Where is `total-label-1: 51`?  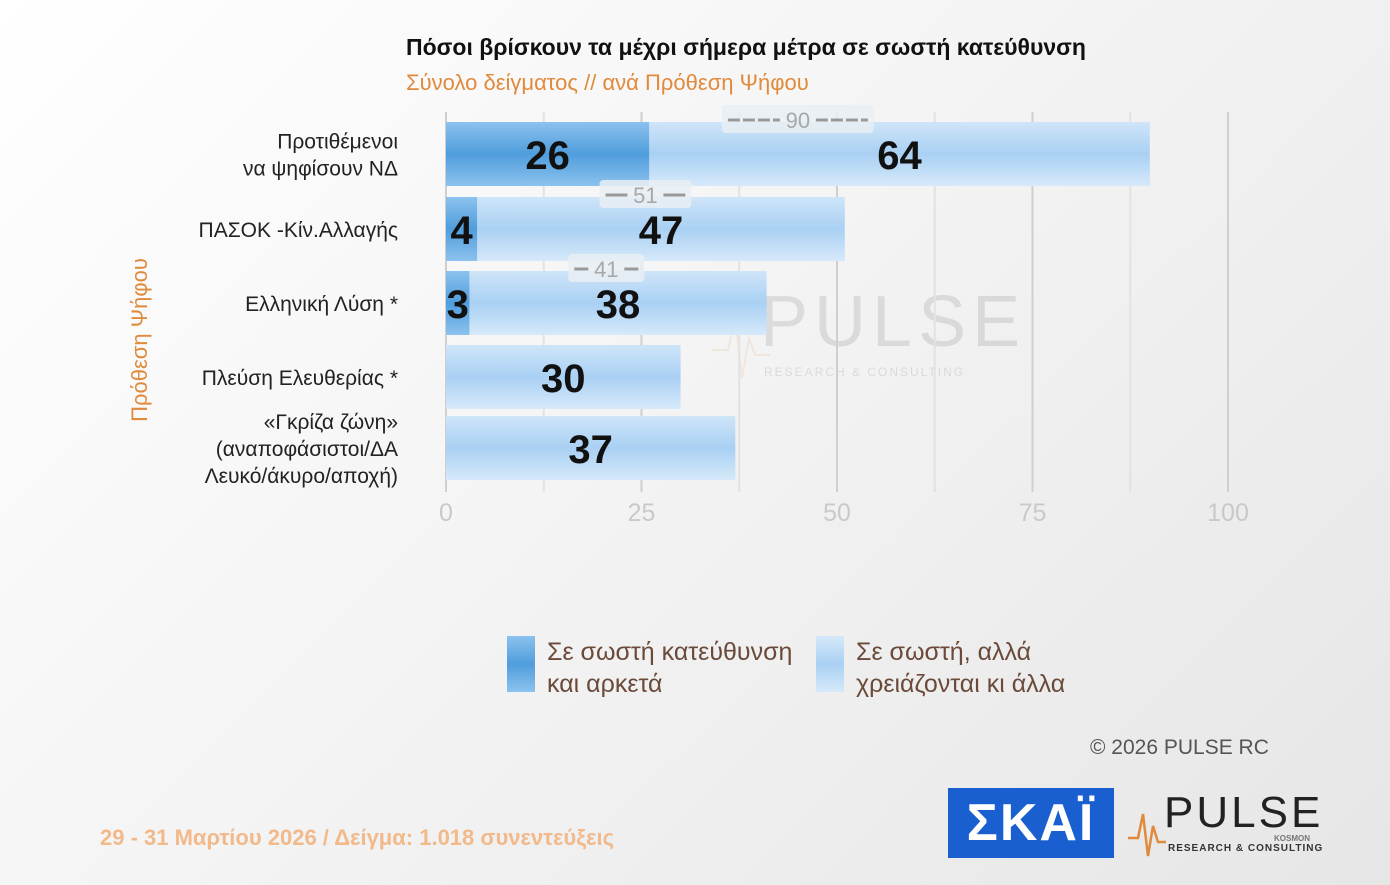
total-label-1: 51 is located at coordinates (645, 195).